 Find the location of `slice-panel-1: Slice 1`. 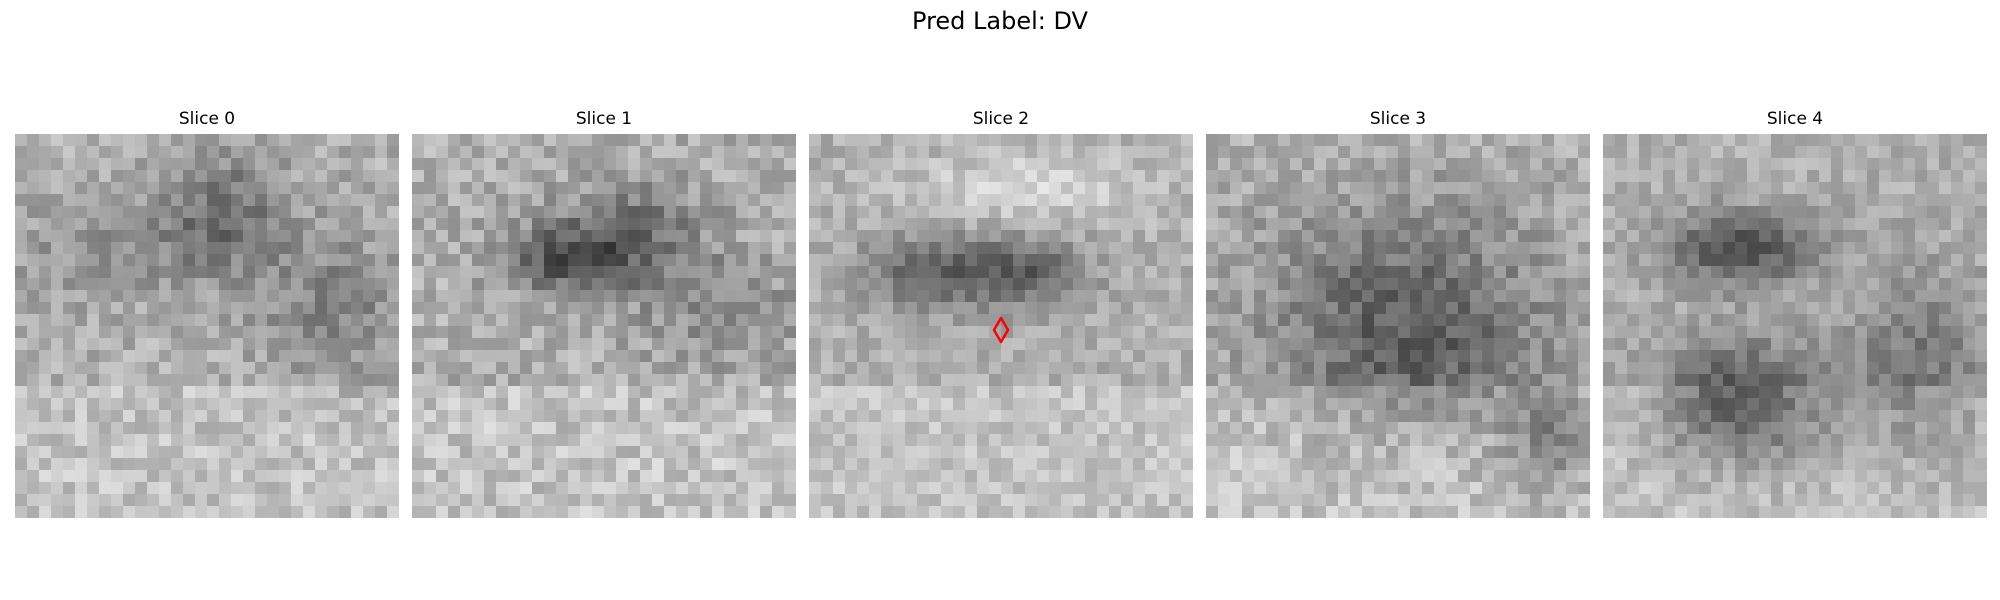

slice-panel-1: Slice 1 is located at coordinates (604, 313).